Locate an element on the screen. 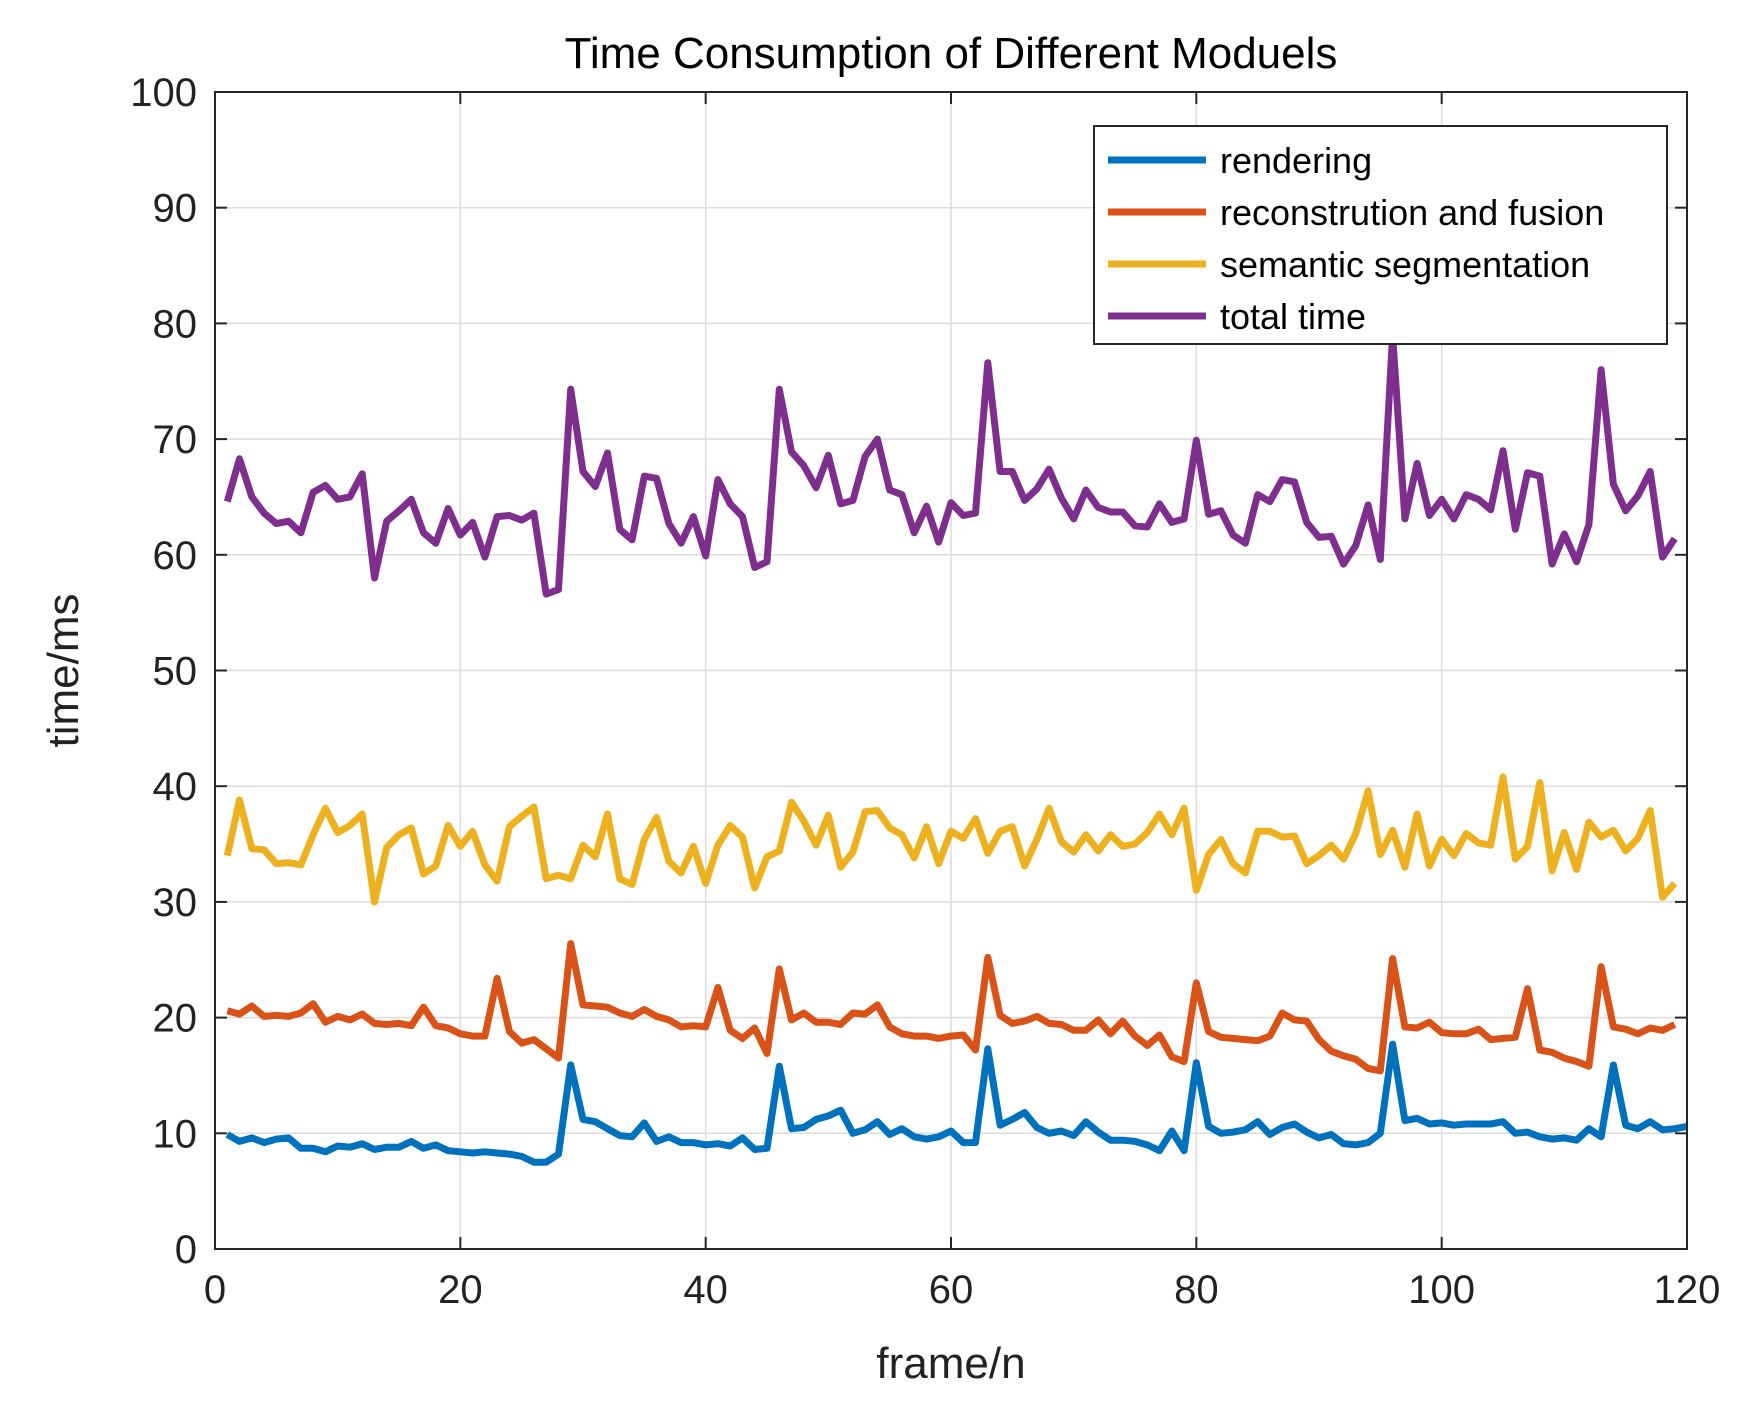 This screenshot has width=1760, height=1402. y-tick-label: 40 is located at coordinates (175, 787).